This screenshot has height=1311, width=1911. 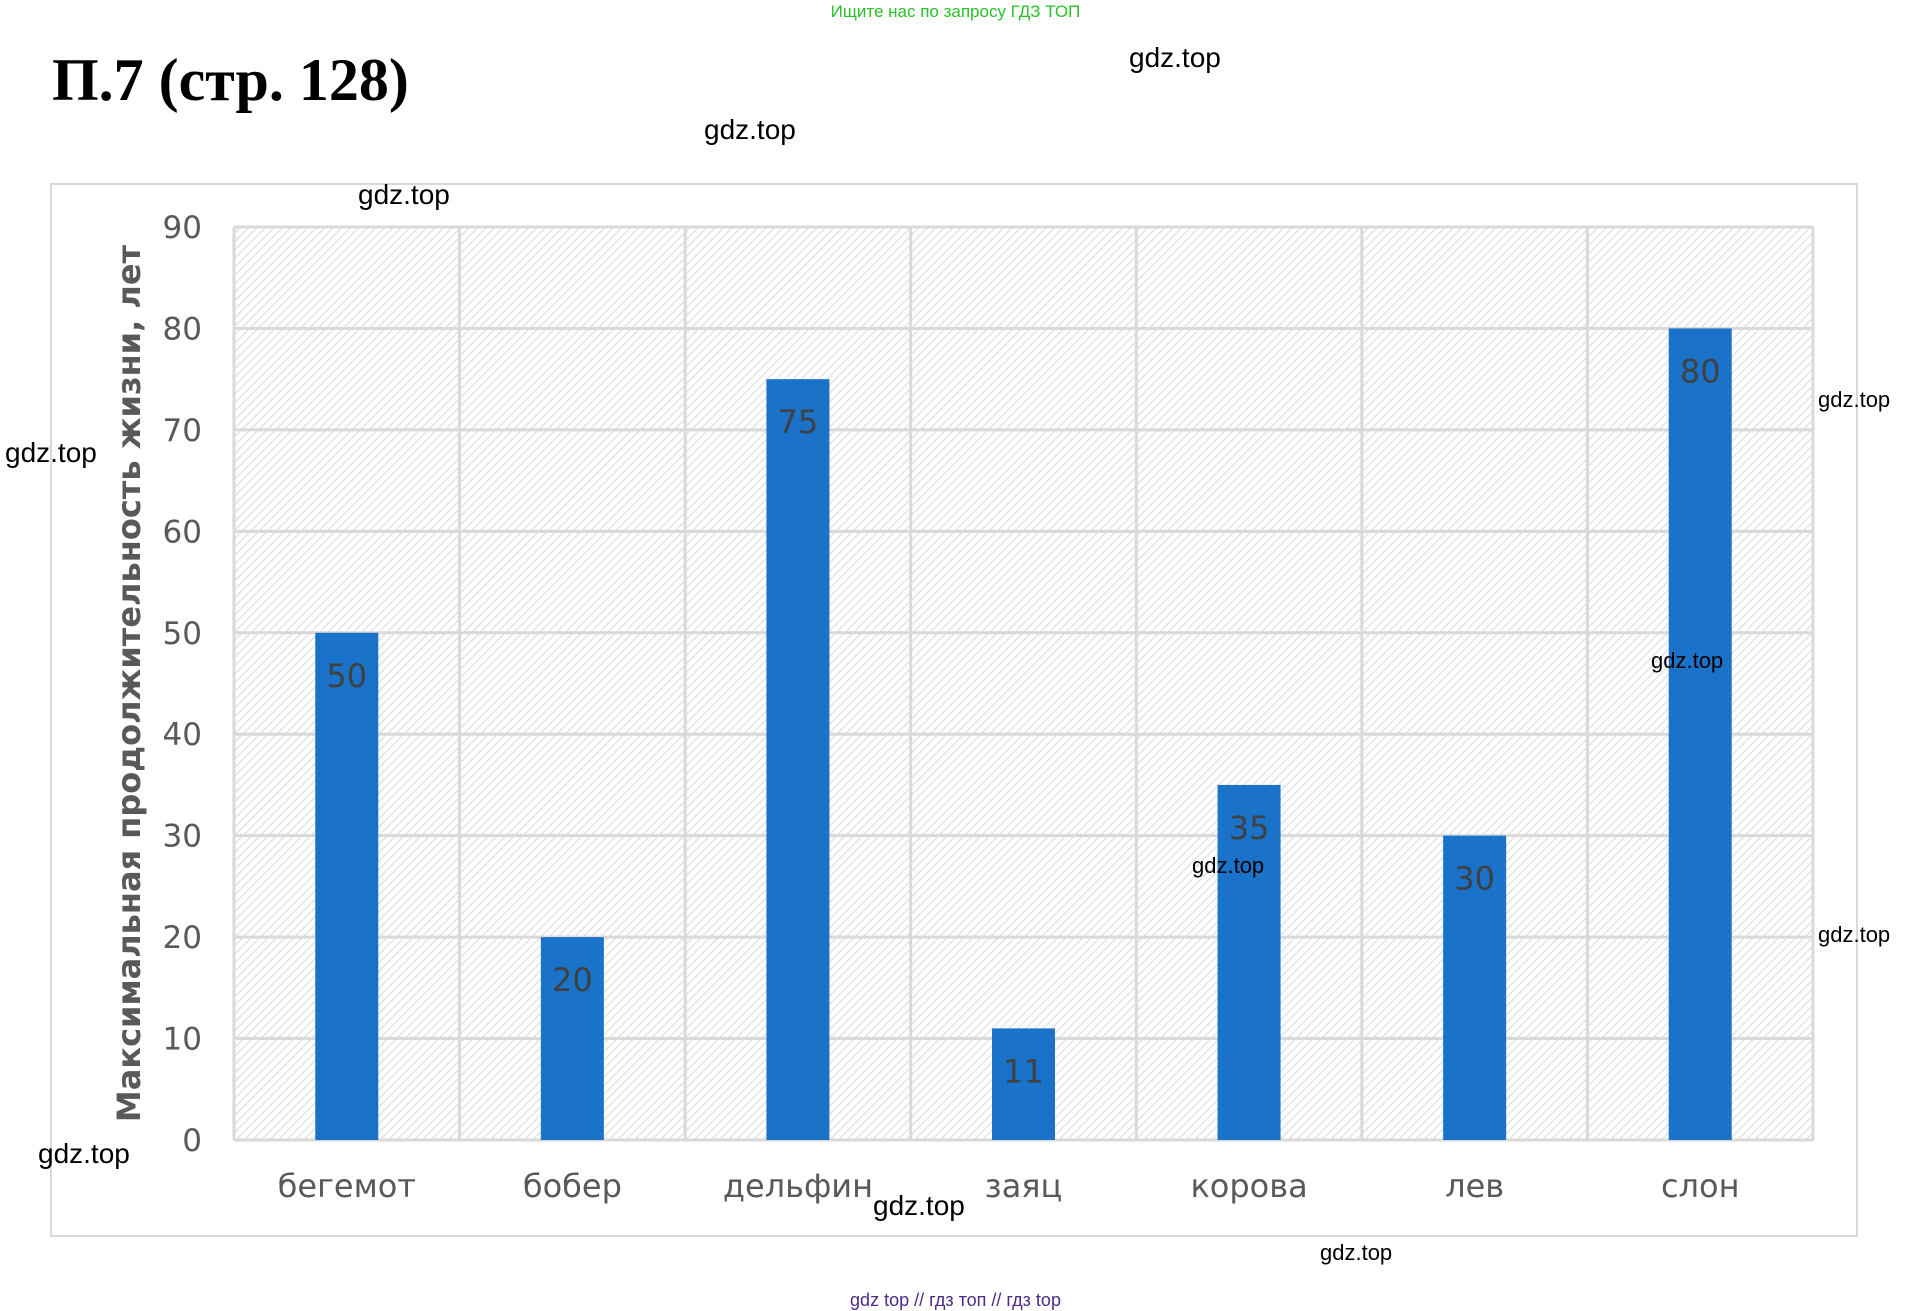 I want to click on y-tick-label: 20, so click(x=182, y=938).